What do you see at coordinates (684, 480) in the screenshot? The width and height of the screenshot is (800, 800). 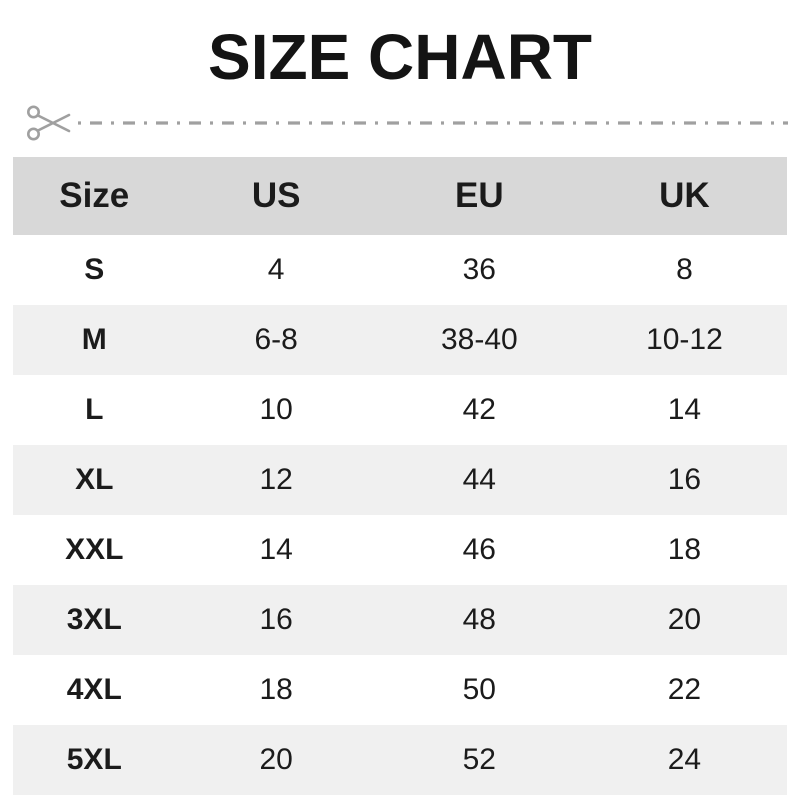 I see `uk-value: 16` at bounding box center [684, 480].